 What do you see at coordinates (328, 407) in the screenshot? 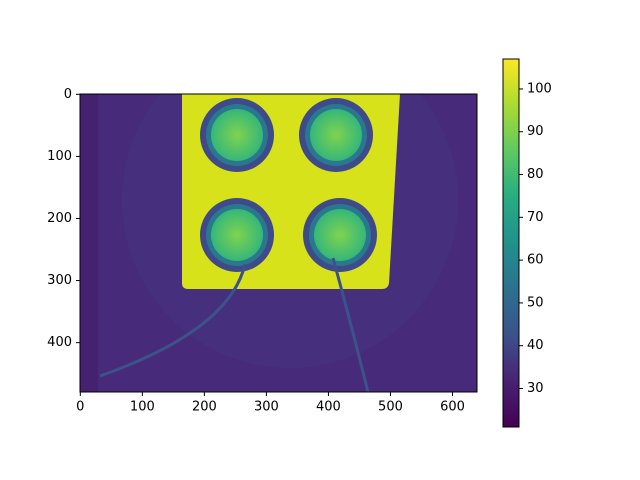
I see `x-tick-label: 400` at bounding box center [328, 407].